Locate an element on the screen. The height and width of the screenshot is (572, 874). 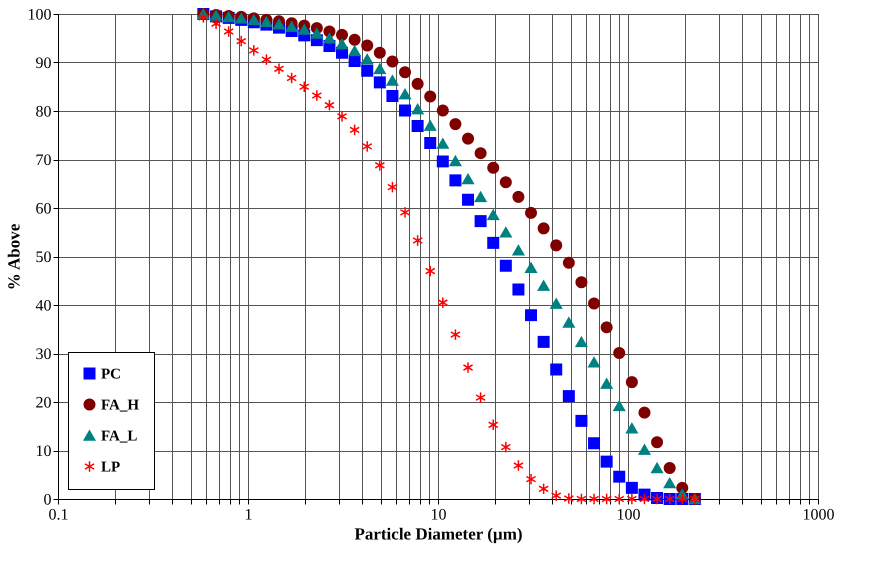
y-tick-label: 40 is located at coordinates (44, 306).